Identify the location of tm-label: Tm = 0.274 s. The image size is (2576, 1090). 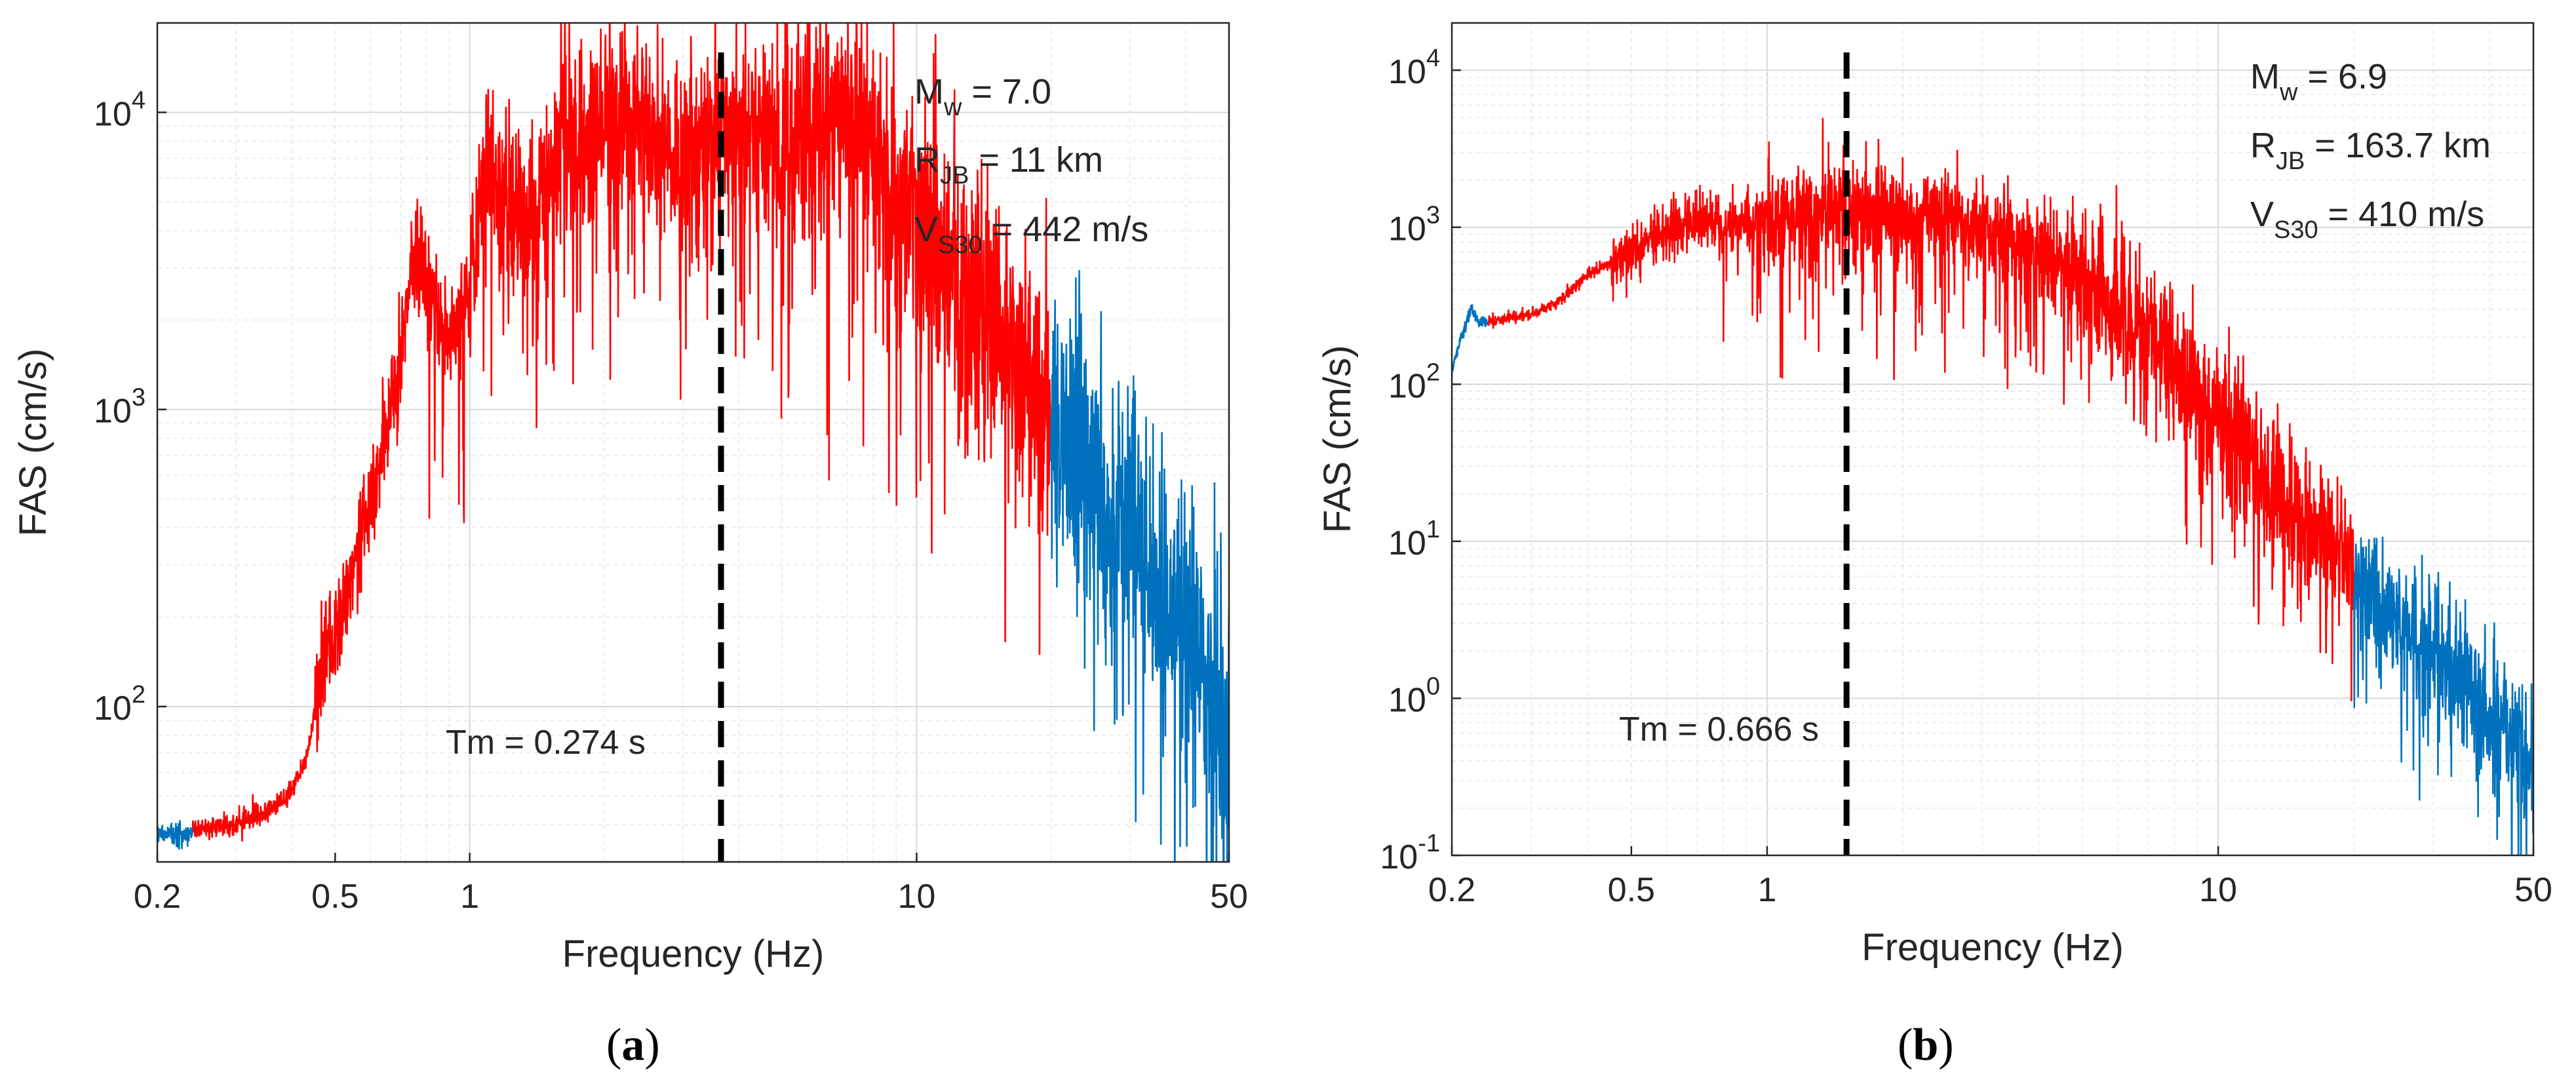
(546, 743).